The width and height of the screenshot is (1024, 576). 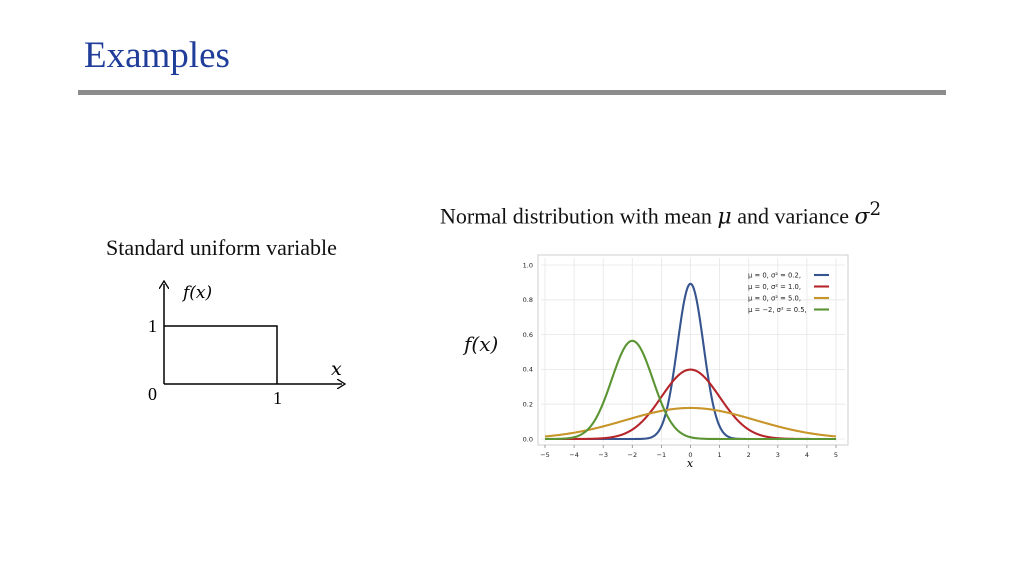 I want to click on chart-x-label: x, so click(x=690, y=463).